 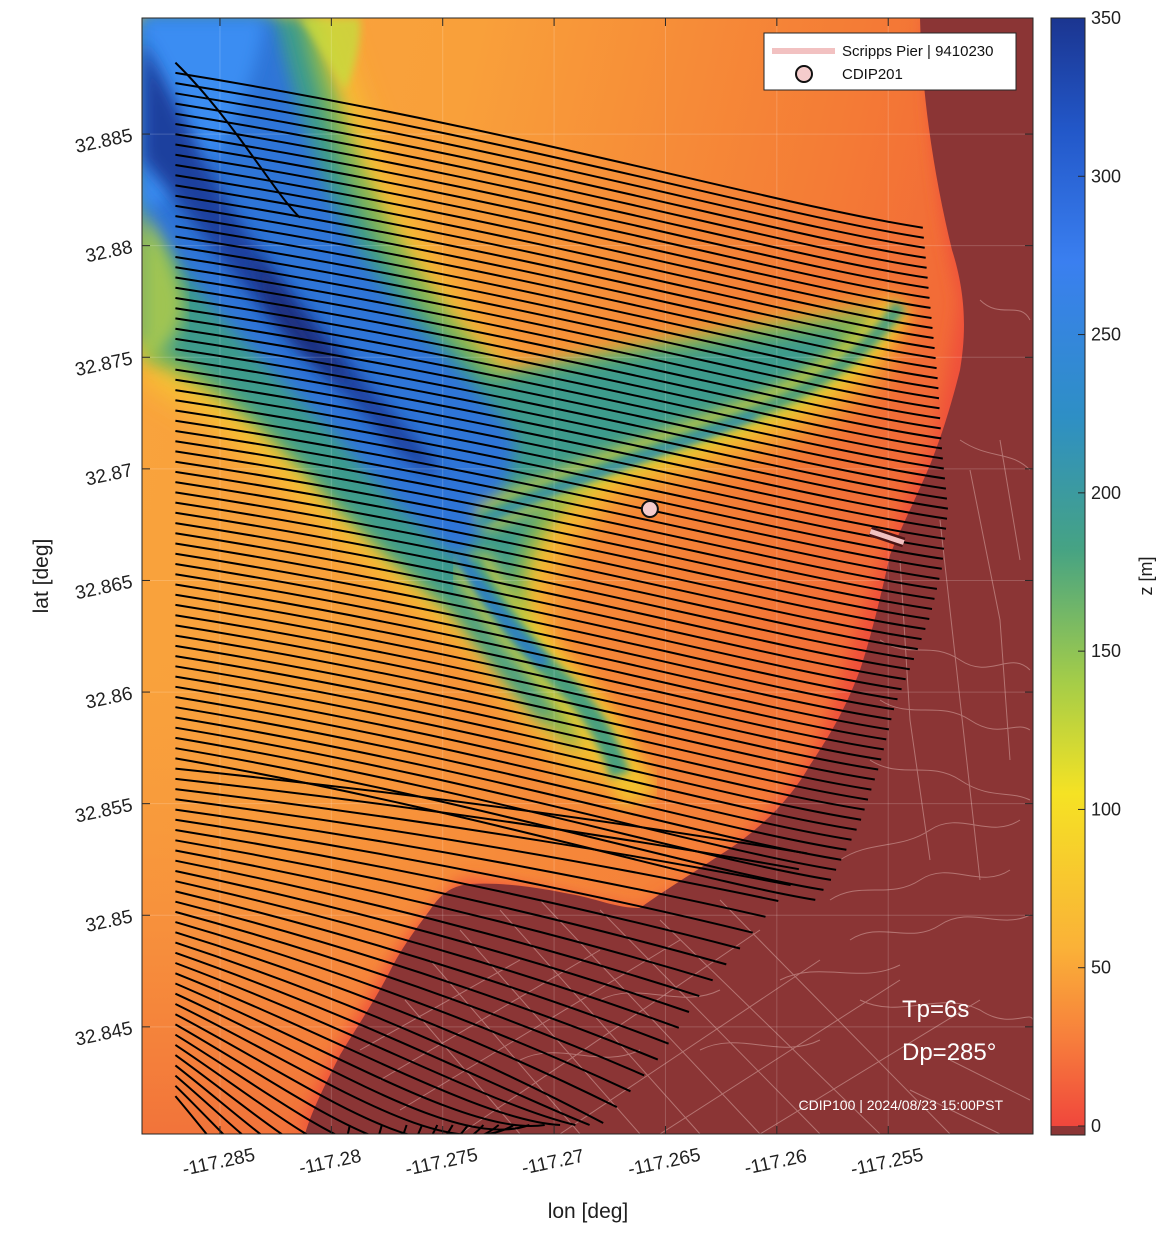 What do you see at coordinates (949, 1052) in the screenshot?
I see `peak-direction-label: Dp=285°` at bounding box center [949, 1052].